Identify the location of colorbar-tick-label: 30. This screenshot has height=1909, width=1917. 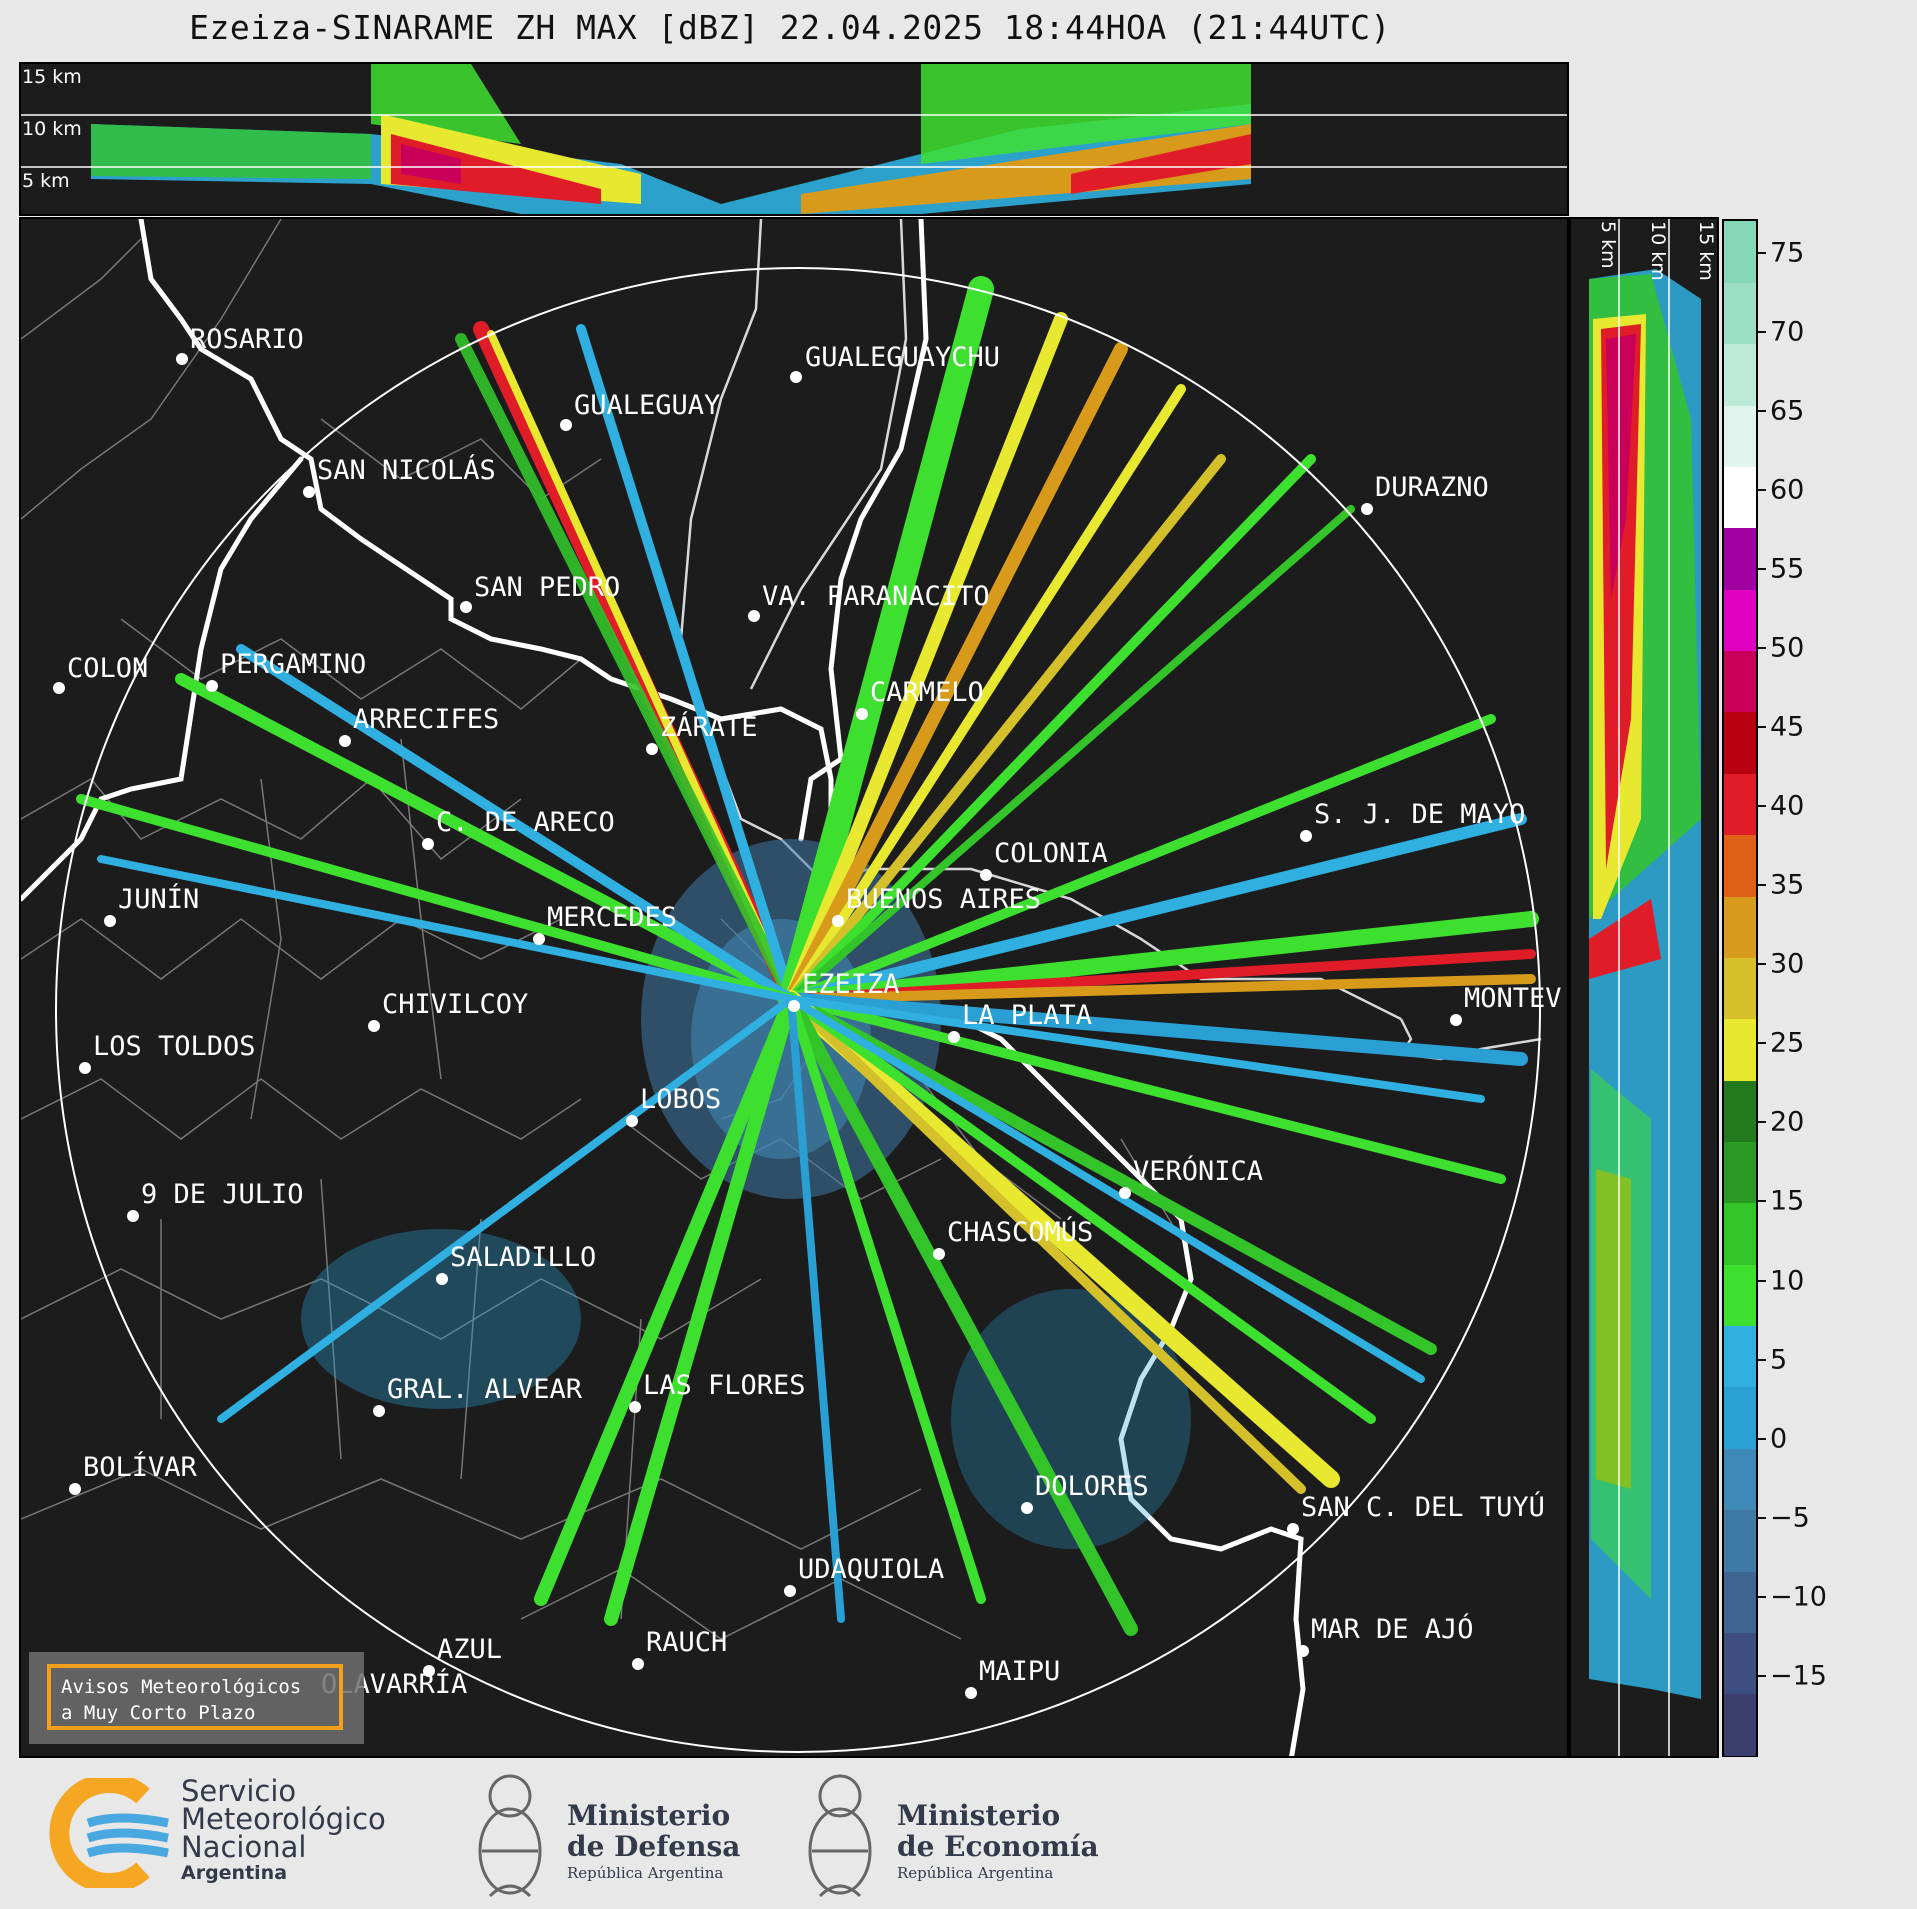
(1787, 964).